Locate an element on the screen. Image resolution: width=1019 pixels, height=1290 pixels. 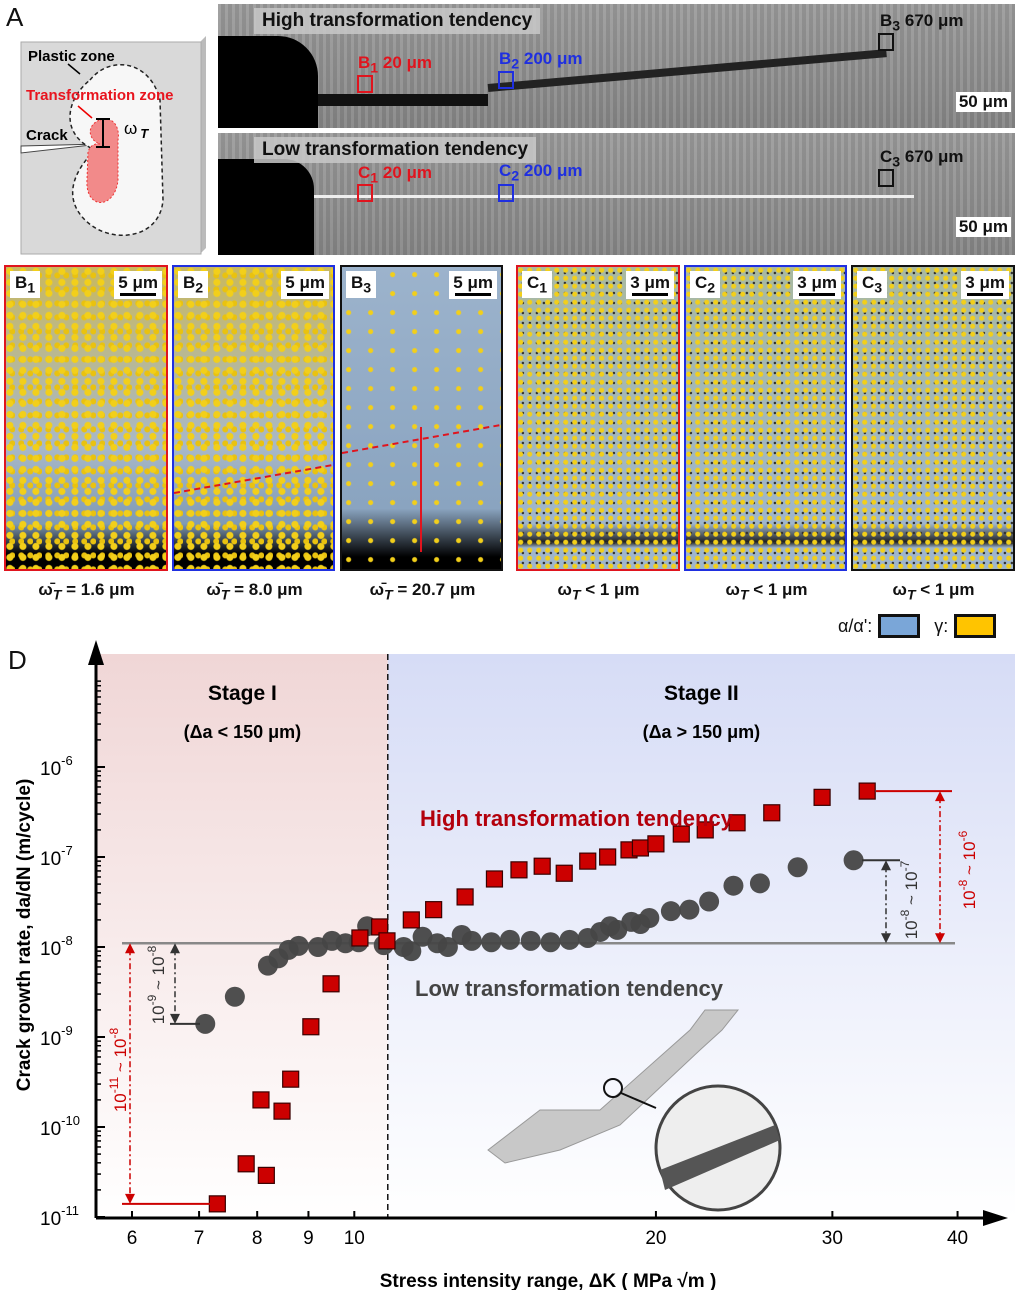
y-axis-label: Crack growth rate, da/dN (m/cycle) is located at coordinates (24, 935).